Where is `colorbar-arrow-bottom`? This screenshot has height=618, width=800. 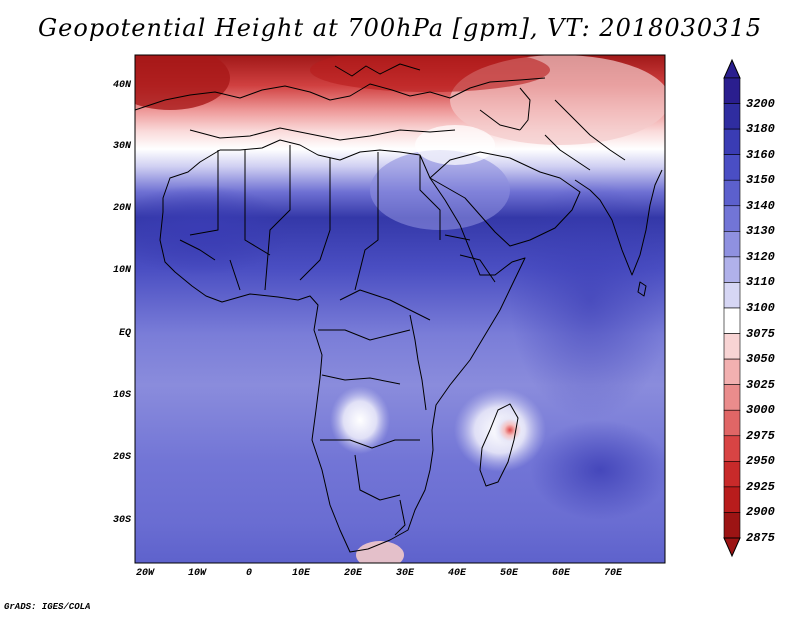
colorbar-arrow-bottom is located at coordinates (732, 547).